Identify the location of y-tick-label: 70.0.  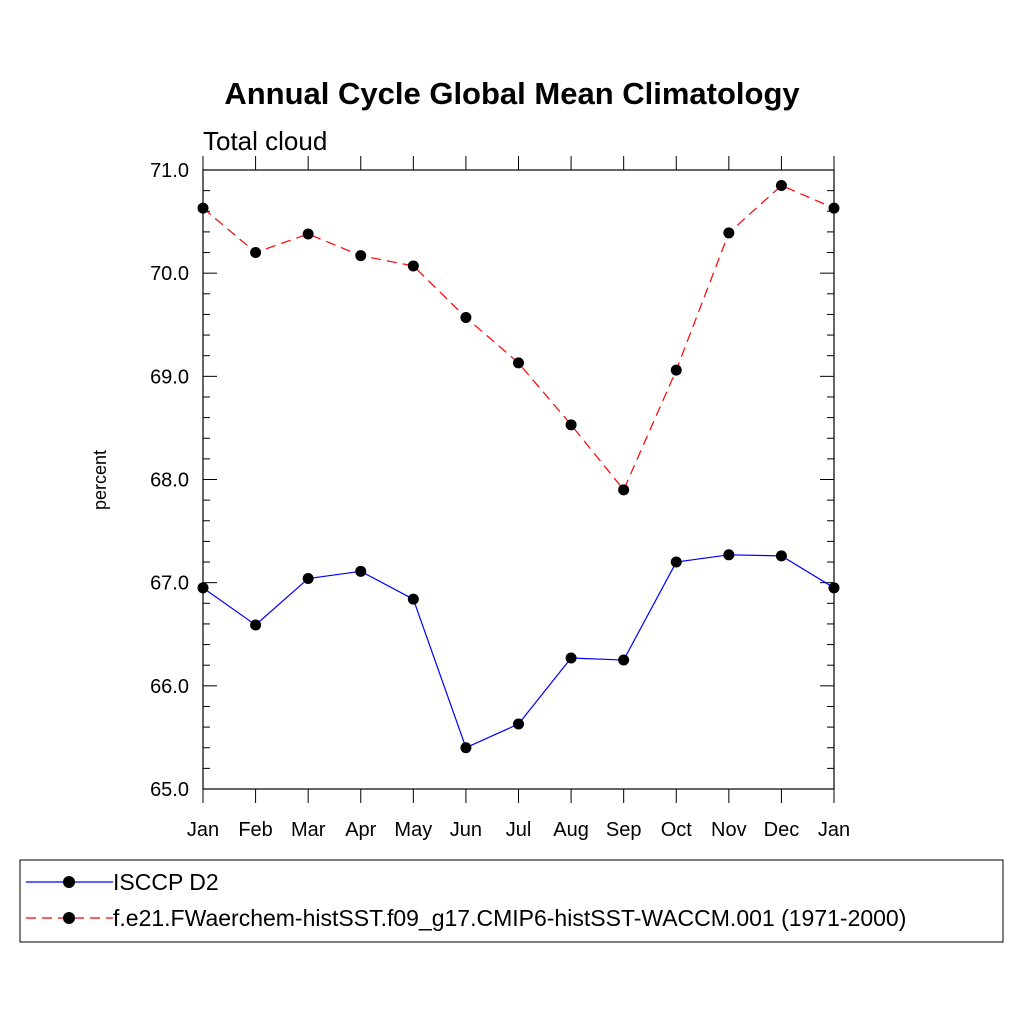
(169, 274).